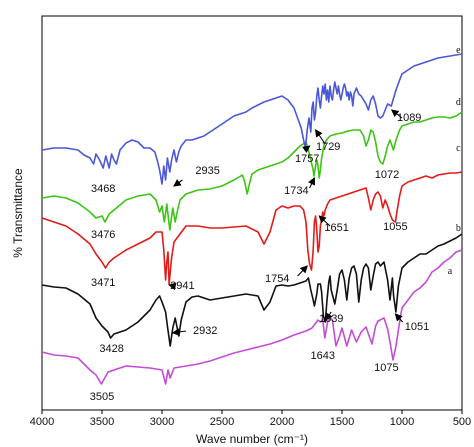 The image size is (474, 447). Describe the element at coordinates (395, 227) in the screenshot. I see `peak-label: 1055` at that location.